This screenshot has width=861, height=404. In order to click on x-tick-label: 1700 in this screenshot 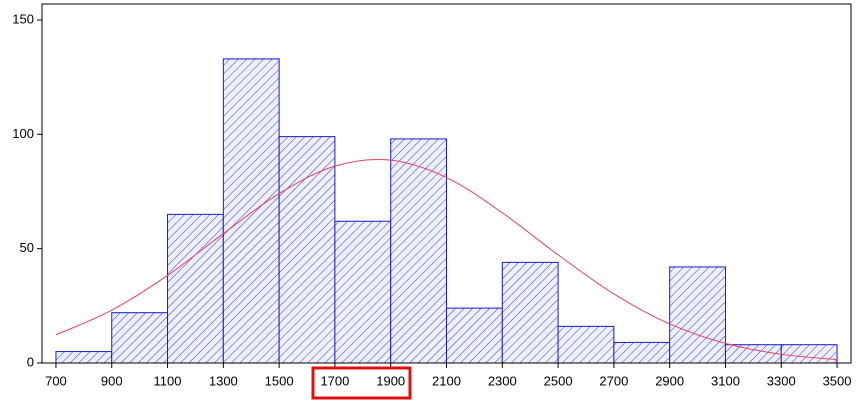, I will do `click(334, 380)`.